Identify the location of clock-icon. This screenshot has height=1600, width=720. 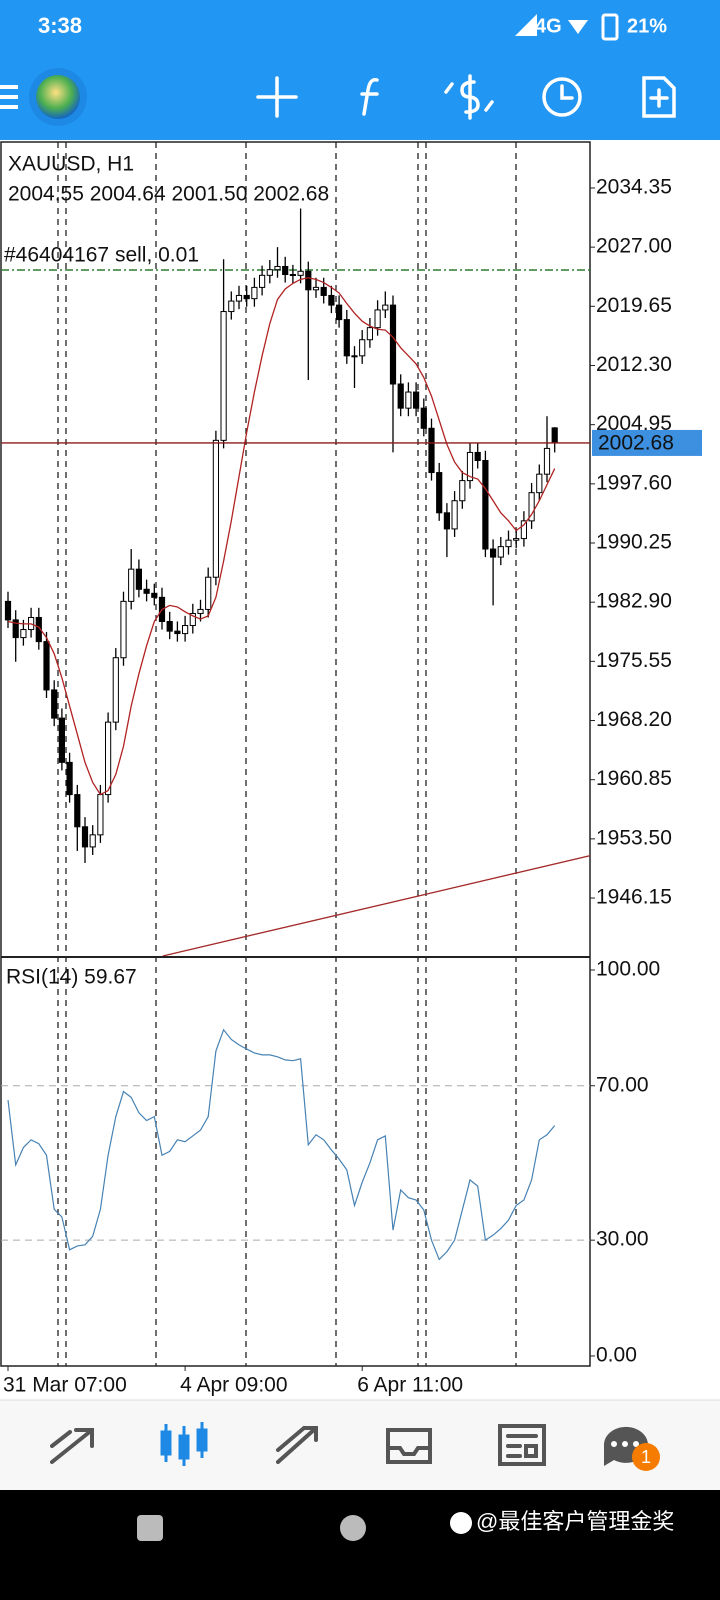
(562, 97).